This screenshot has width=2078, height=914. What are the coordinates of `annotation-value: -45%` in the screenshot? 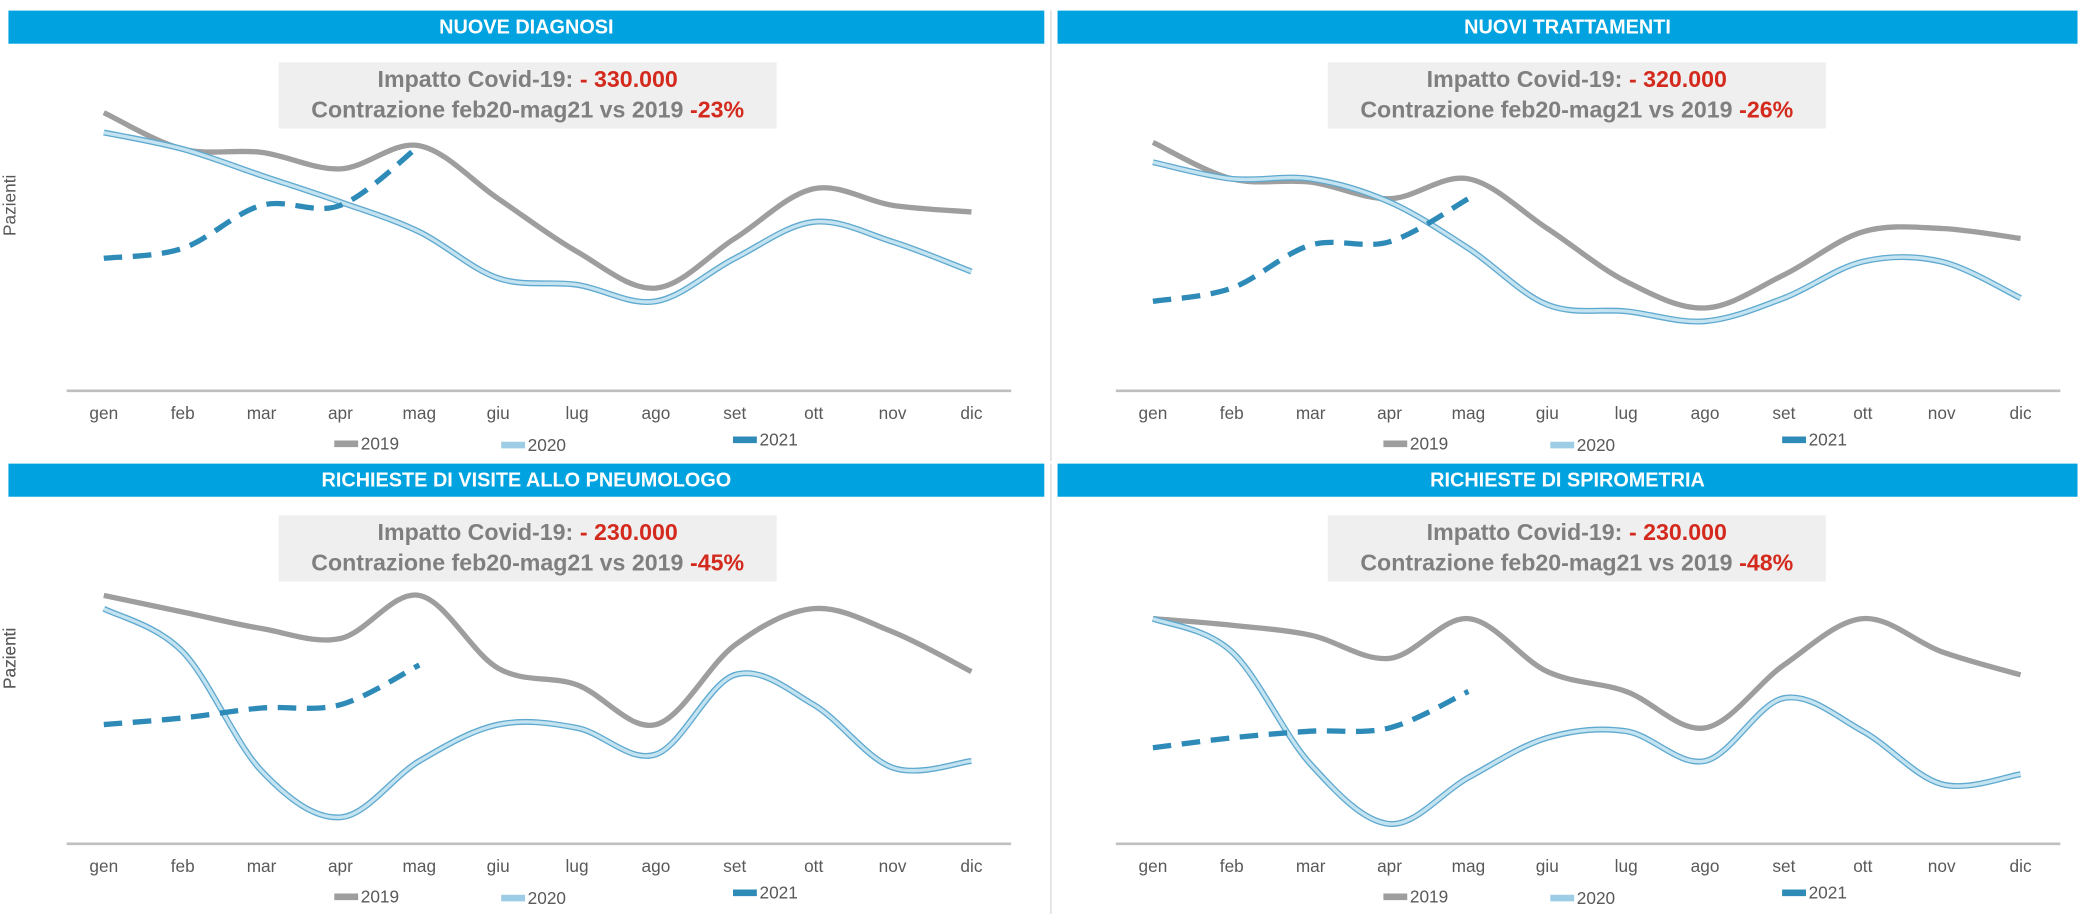 It's located at (717, 562).